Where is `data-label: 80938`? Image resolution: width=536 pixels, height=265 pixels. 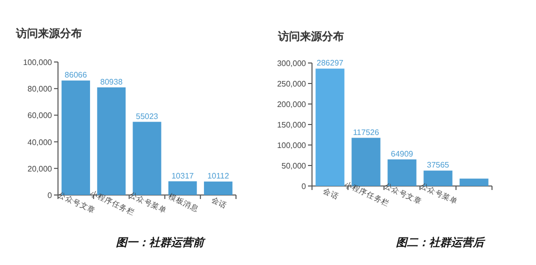
data-label: 80938 is located at coordinates (112, 81).